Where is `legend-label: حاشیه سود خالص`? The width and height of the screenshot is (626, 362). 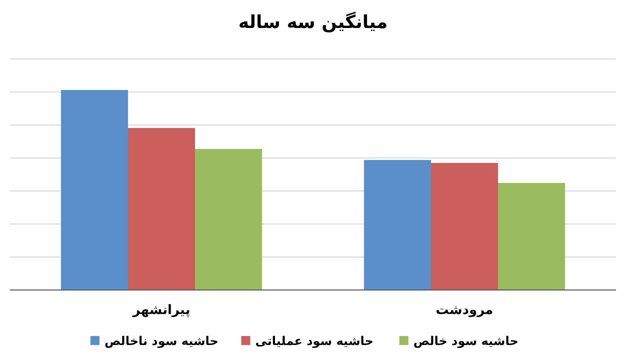 legend-label: حاشیه سود خالص is located at coordinates (465, 341).